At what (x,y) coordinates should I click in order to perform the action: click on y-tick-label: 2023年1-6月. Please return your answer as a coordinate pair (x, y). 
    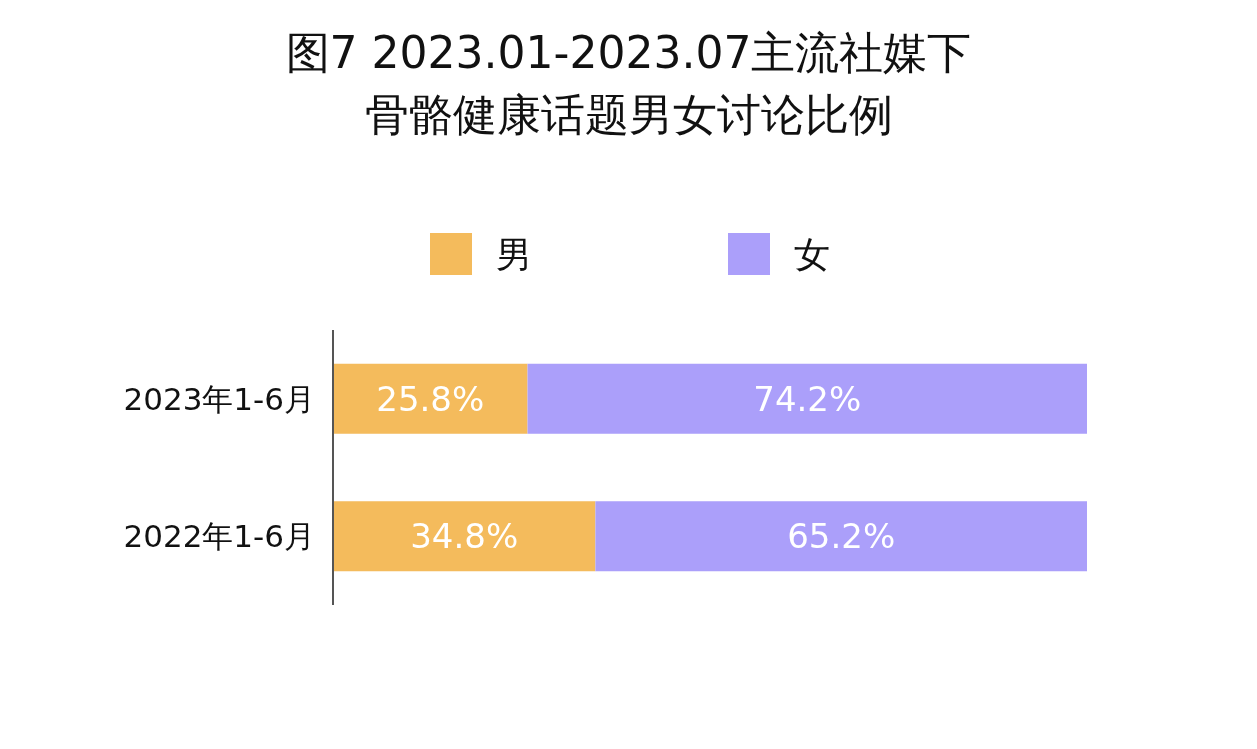
    Looking at the image, I should click on (219, 398).